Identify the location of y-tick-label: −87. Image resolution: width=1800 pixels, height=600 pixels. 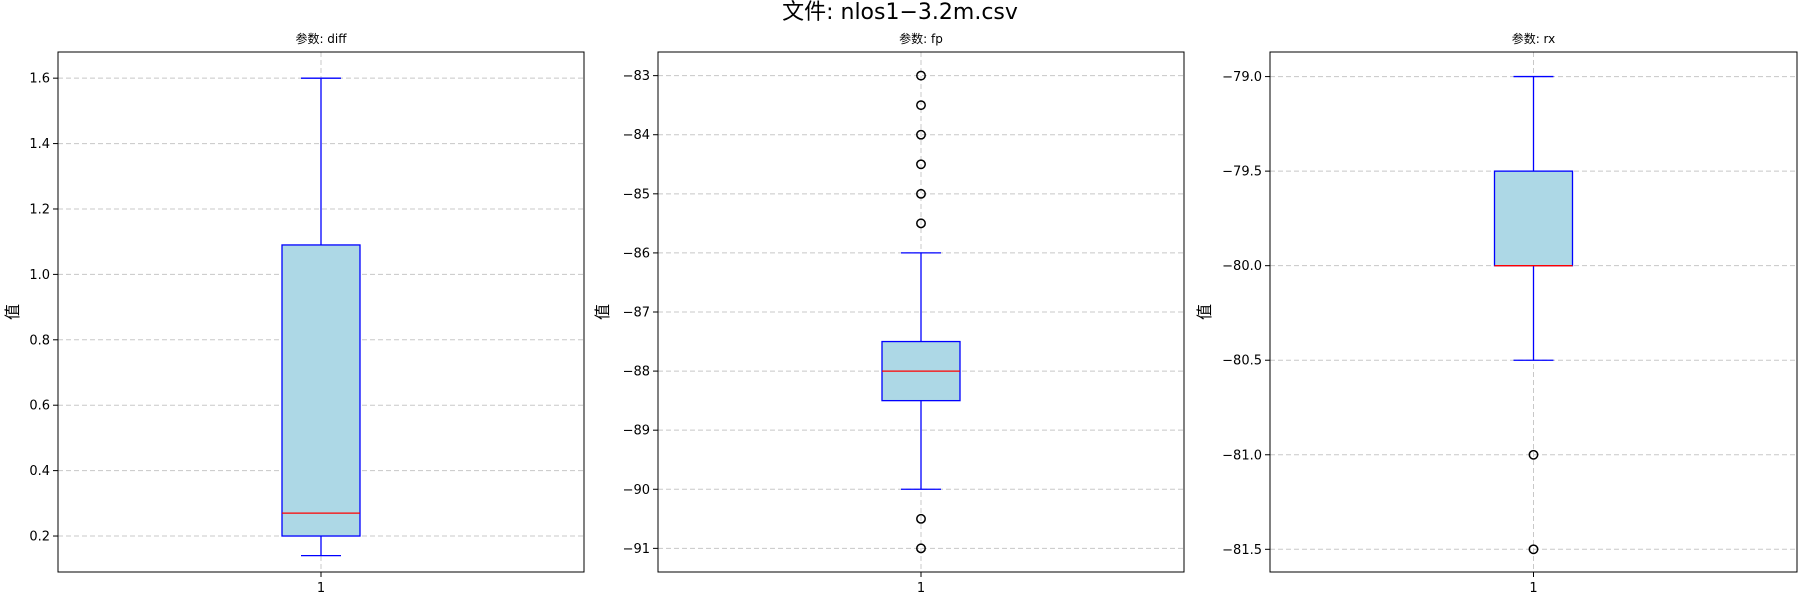
(636, 313).